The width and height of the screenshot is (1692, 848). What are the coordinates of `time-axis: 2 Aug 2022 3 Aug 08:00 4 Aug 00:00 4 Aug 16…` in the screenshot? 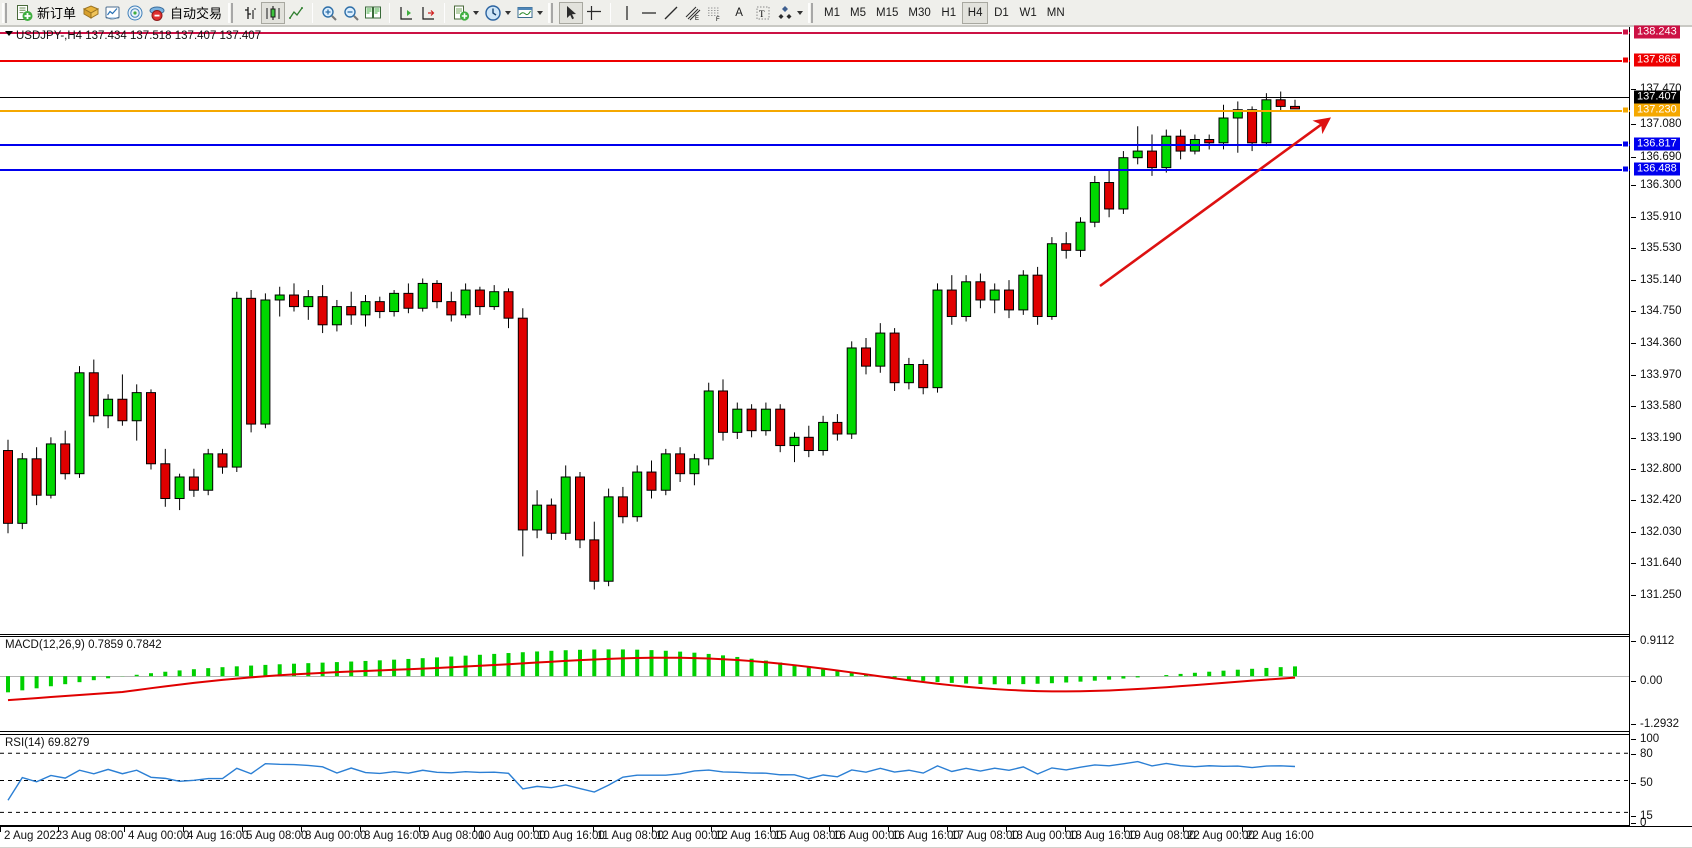 It's located at (846, 837).